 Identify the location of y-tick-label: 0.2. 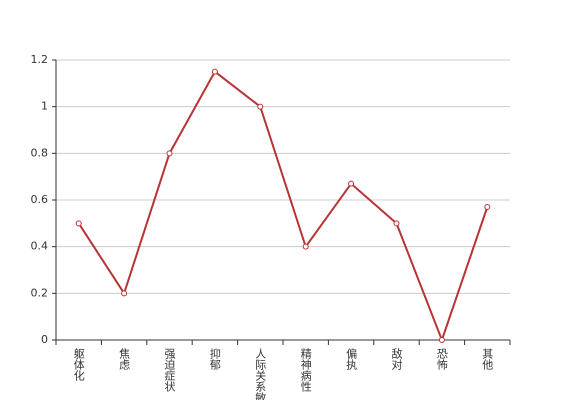
(40, 292).